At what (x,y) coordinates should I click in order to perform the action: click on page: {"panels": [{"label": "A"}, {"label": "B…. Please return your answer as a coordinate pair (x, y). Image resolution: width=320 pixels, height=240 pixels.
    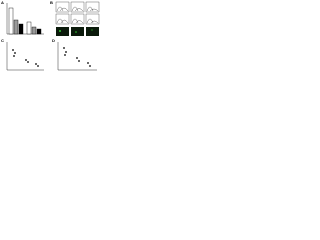
    Looking at the image, I should click on (50, 37).